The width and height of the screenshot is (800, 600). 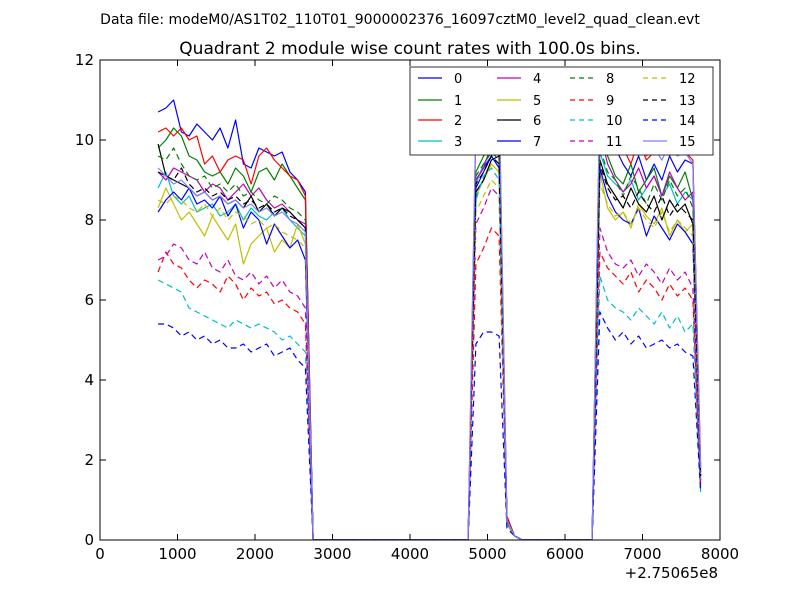 What do you see at coordinates (89, 380) in the screenshot?
I see `y-tick-label: 4` at bounding box center [89, 380].